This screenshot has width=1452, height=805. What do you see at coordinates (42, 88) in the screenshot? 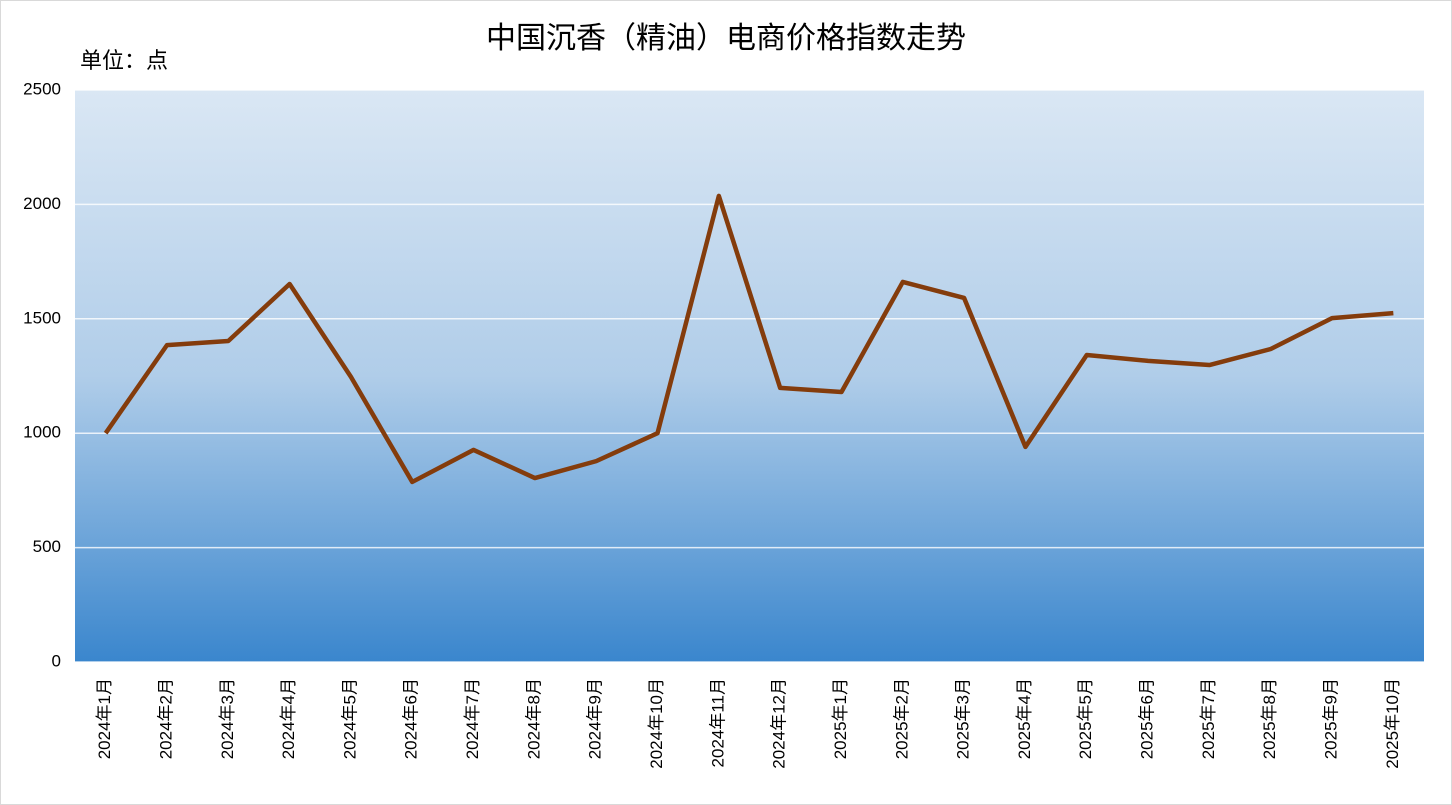
I see `y-tick-label: 2500` at bounding box center [42, 88].